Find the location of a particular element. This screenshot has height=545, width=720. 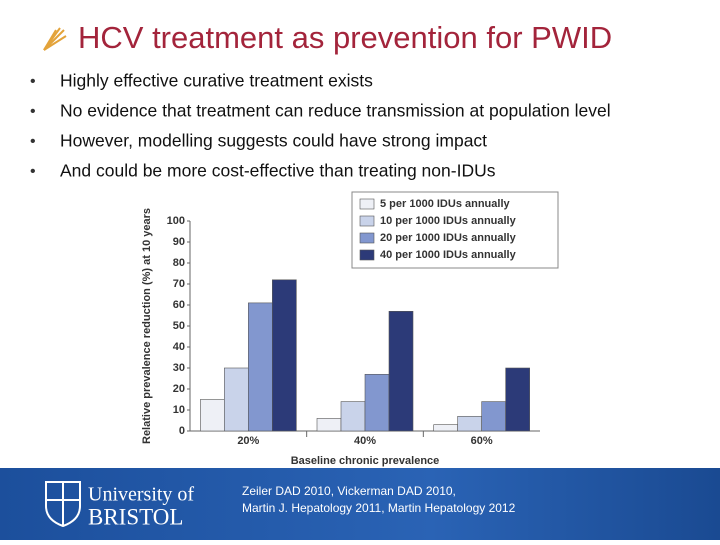

legend-label: 5 per 1000 IDUs annually is located at coordinates (445, 204).